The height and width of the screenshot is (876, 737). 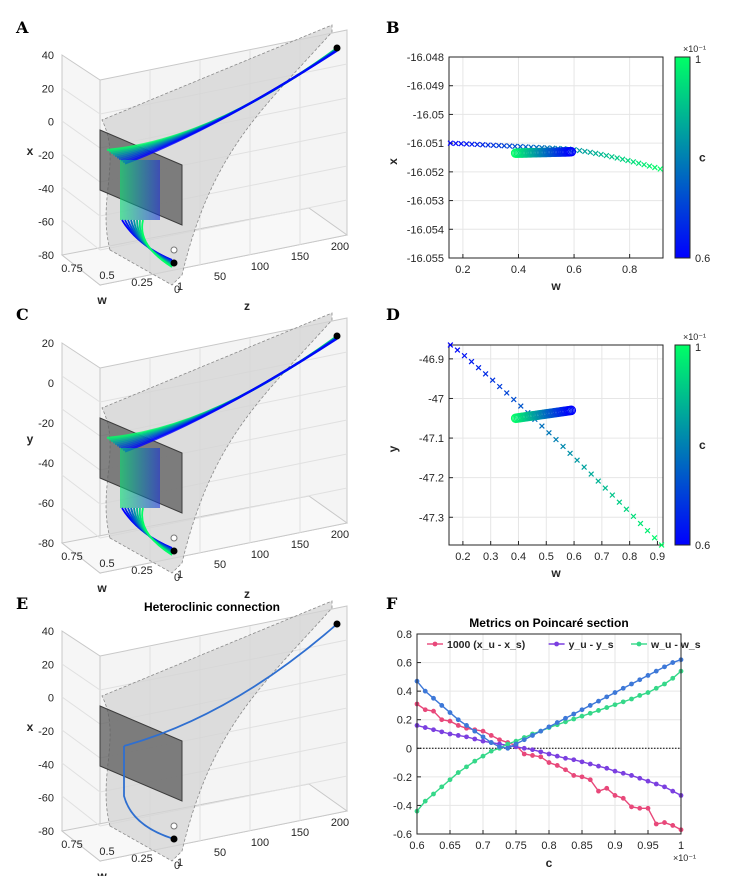 I want to click on x-tick-label: 0.85, so click(x=581, y=846).